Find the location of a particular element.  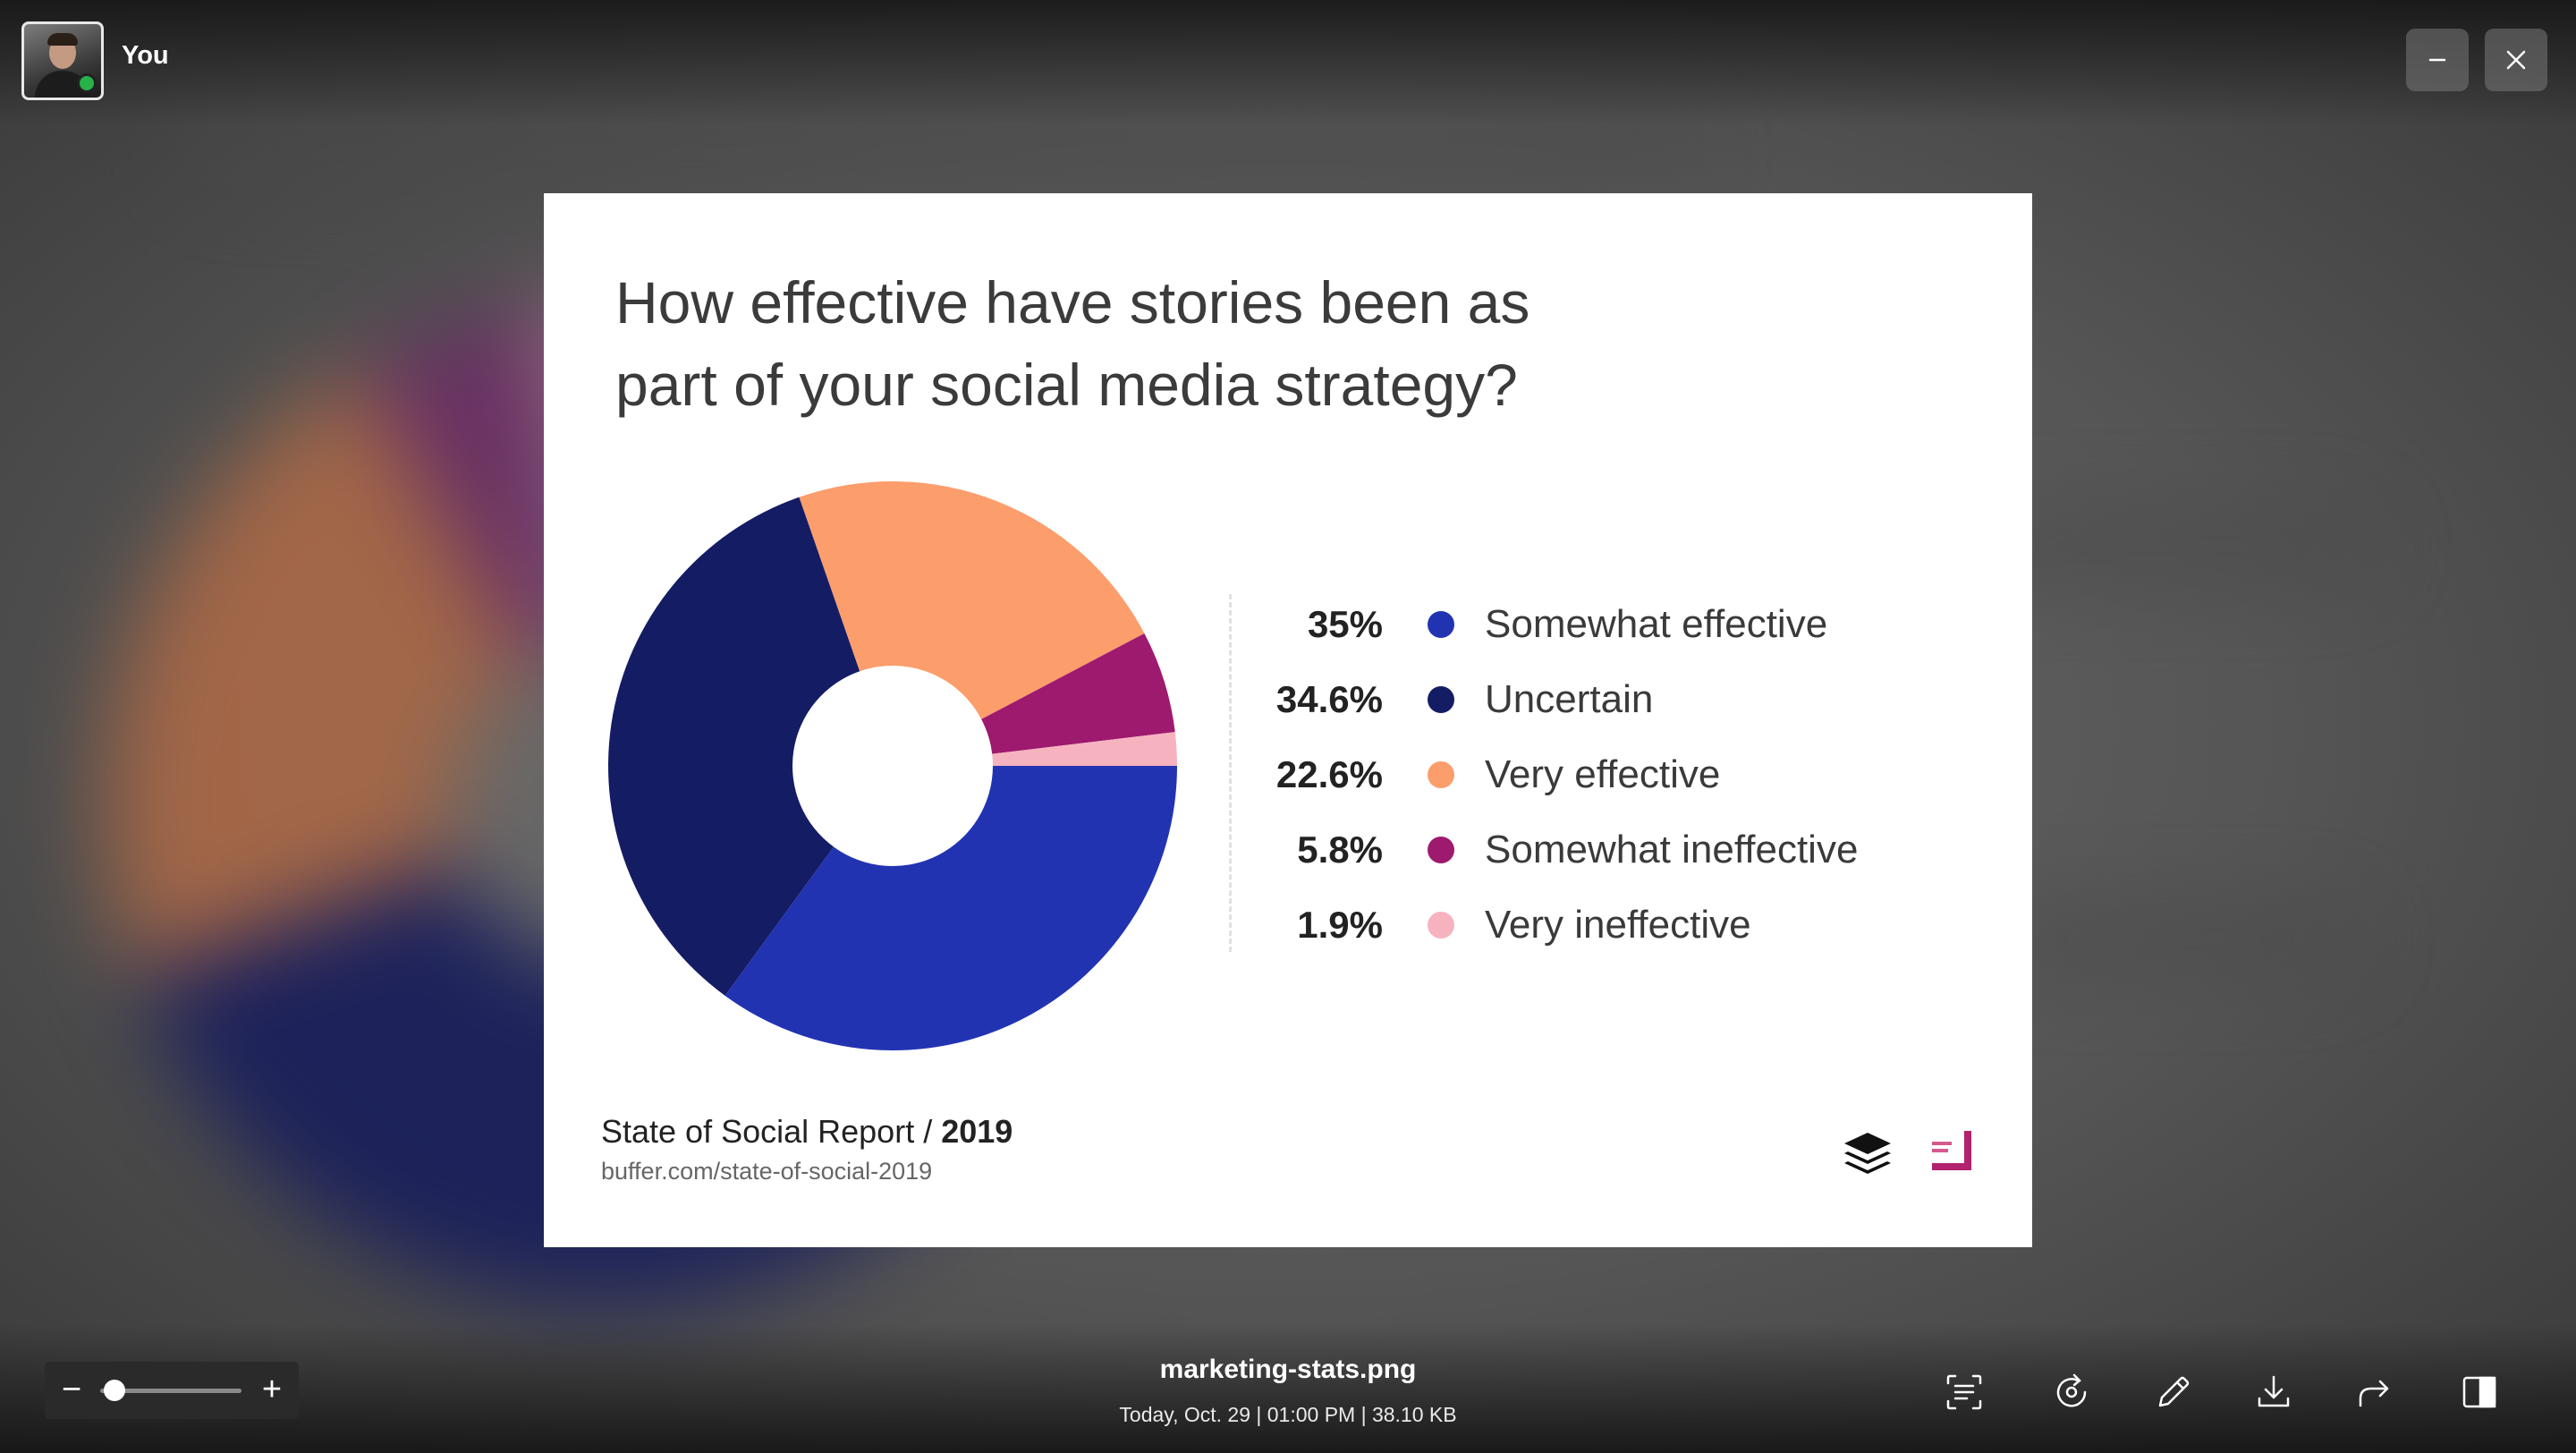

download-icon is located at coordinates (2274, 1391).